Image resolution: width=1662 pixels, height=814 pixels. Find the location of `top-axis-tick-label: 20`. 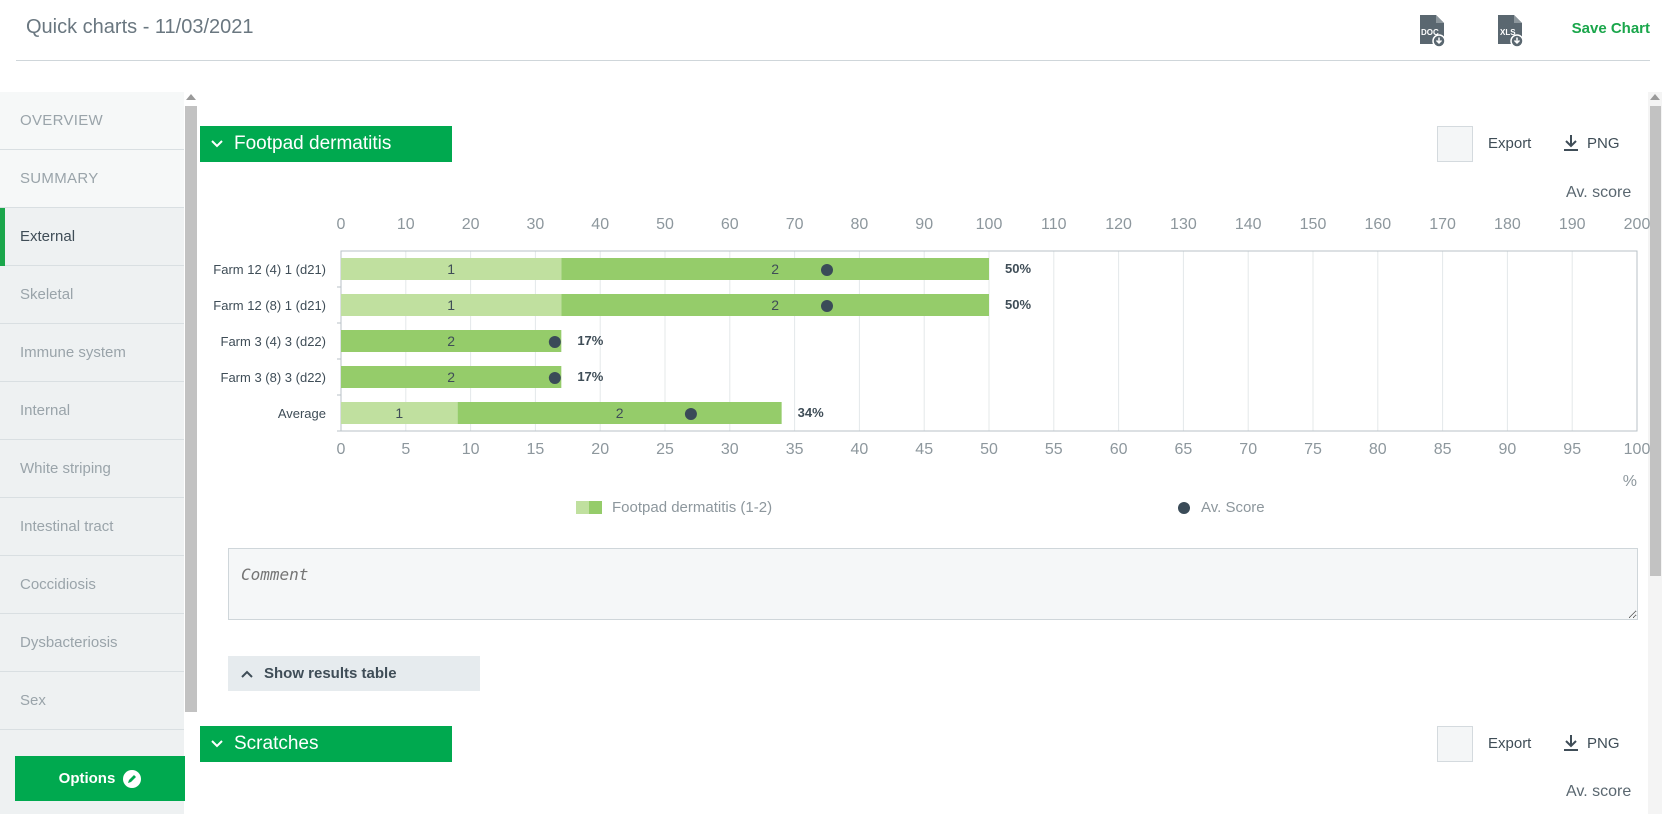

top-axis-tick-label: 20 is located at coordinates (471, 224).